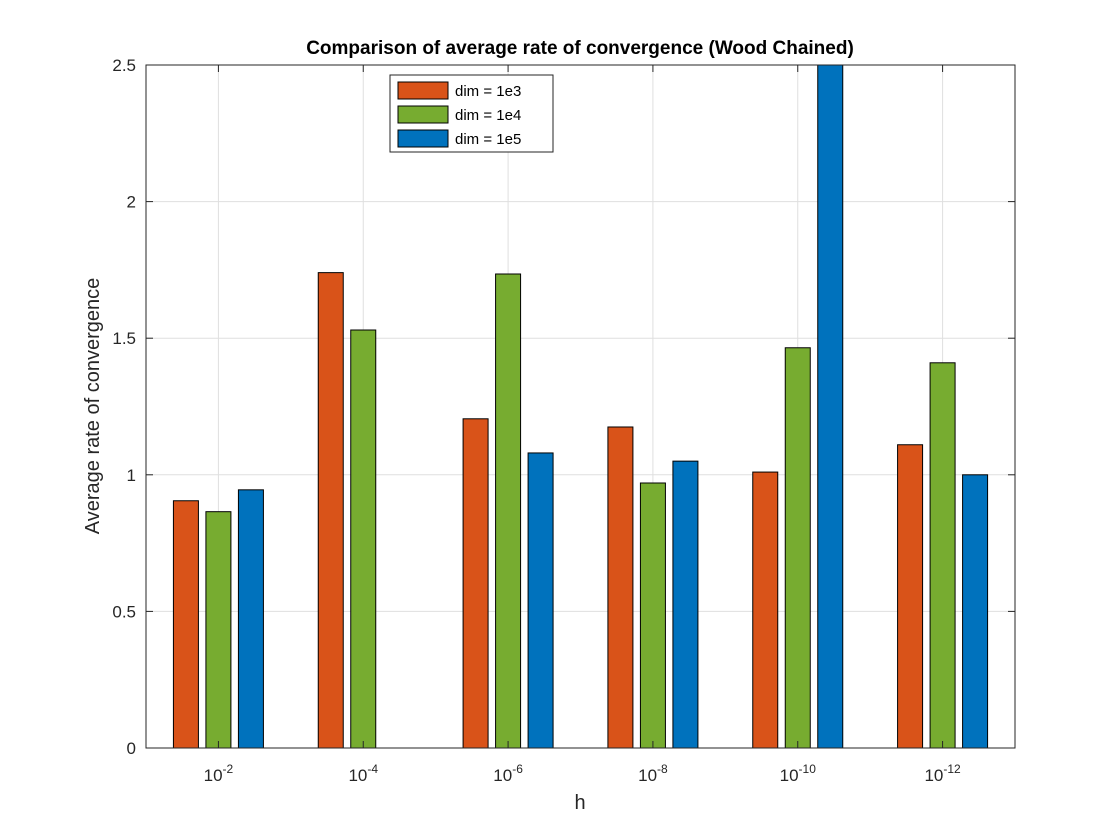 This screenshot has height=840, width=1120. What do you see at coordinates (488, 115) in the screenshot?
I see `legend-label: dim = 1e4` at bounding box center [488, 115].